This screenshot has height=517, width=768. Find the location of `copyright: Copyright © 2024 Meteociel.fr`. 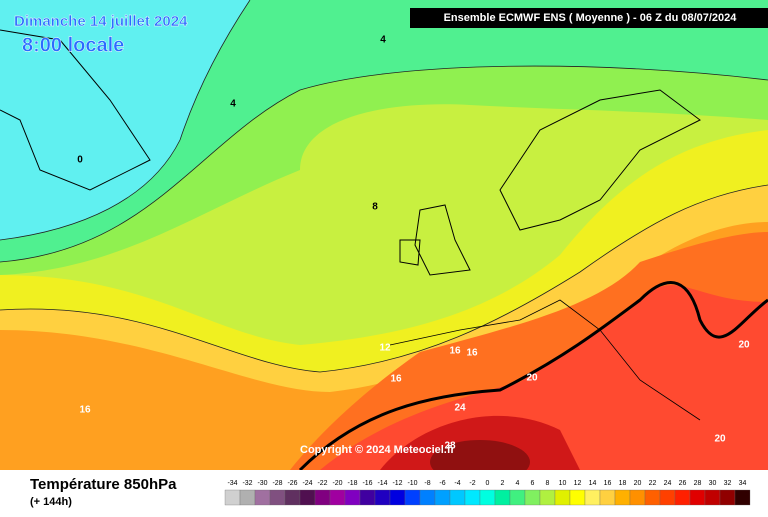

copyright: Copyright © 2024 Meteociel.fr is located at coordinates (378, 450).